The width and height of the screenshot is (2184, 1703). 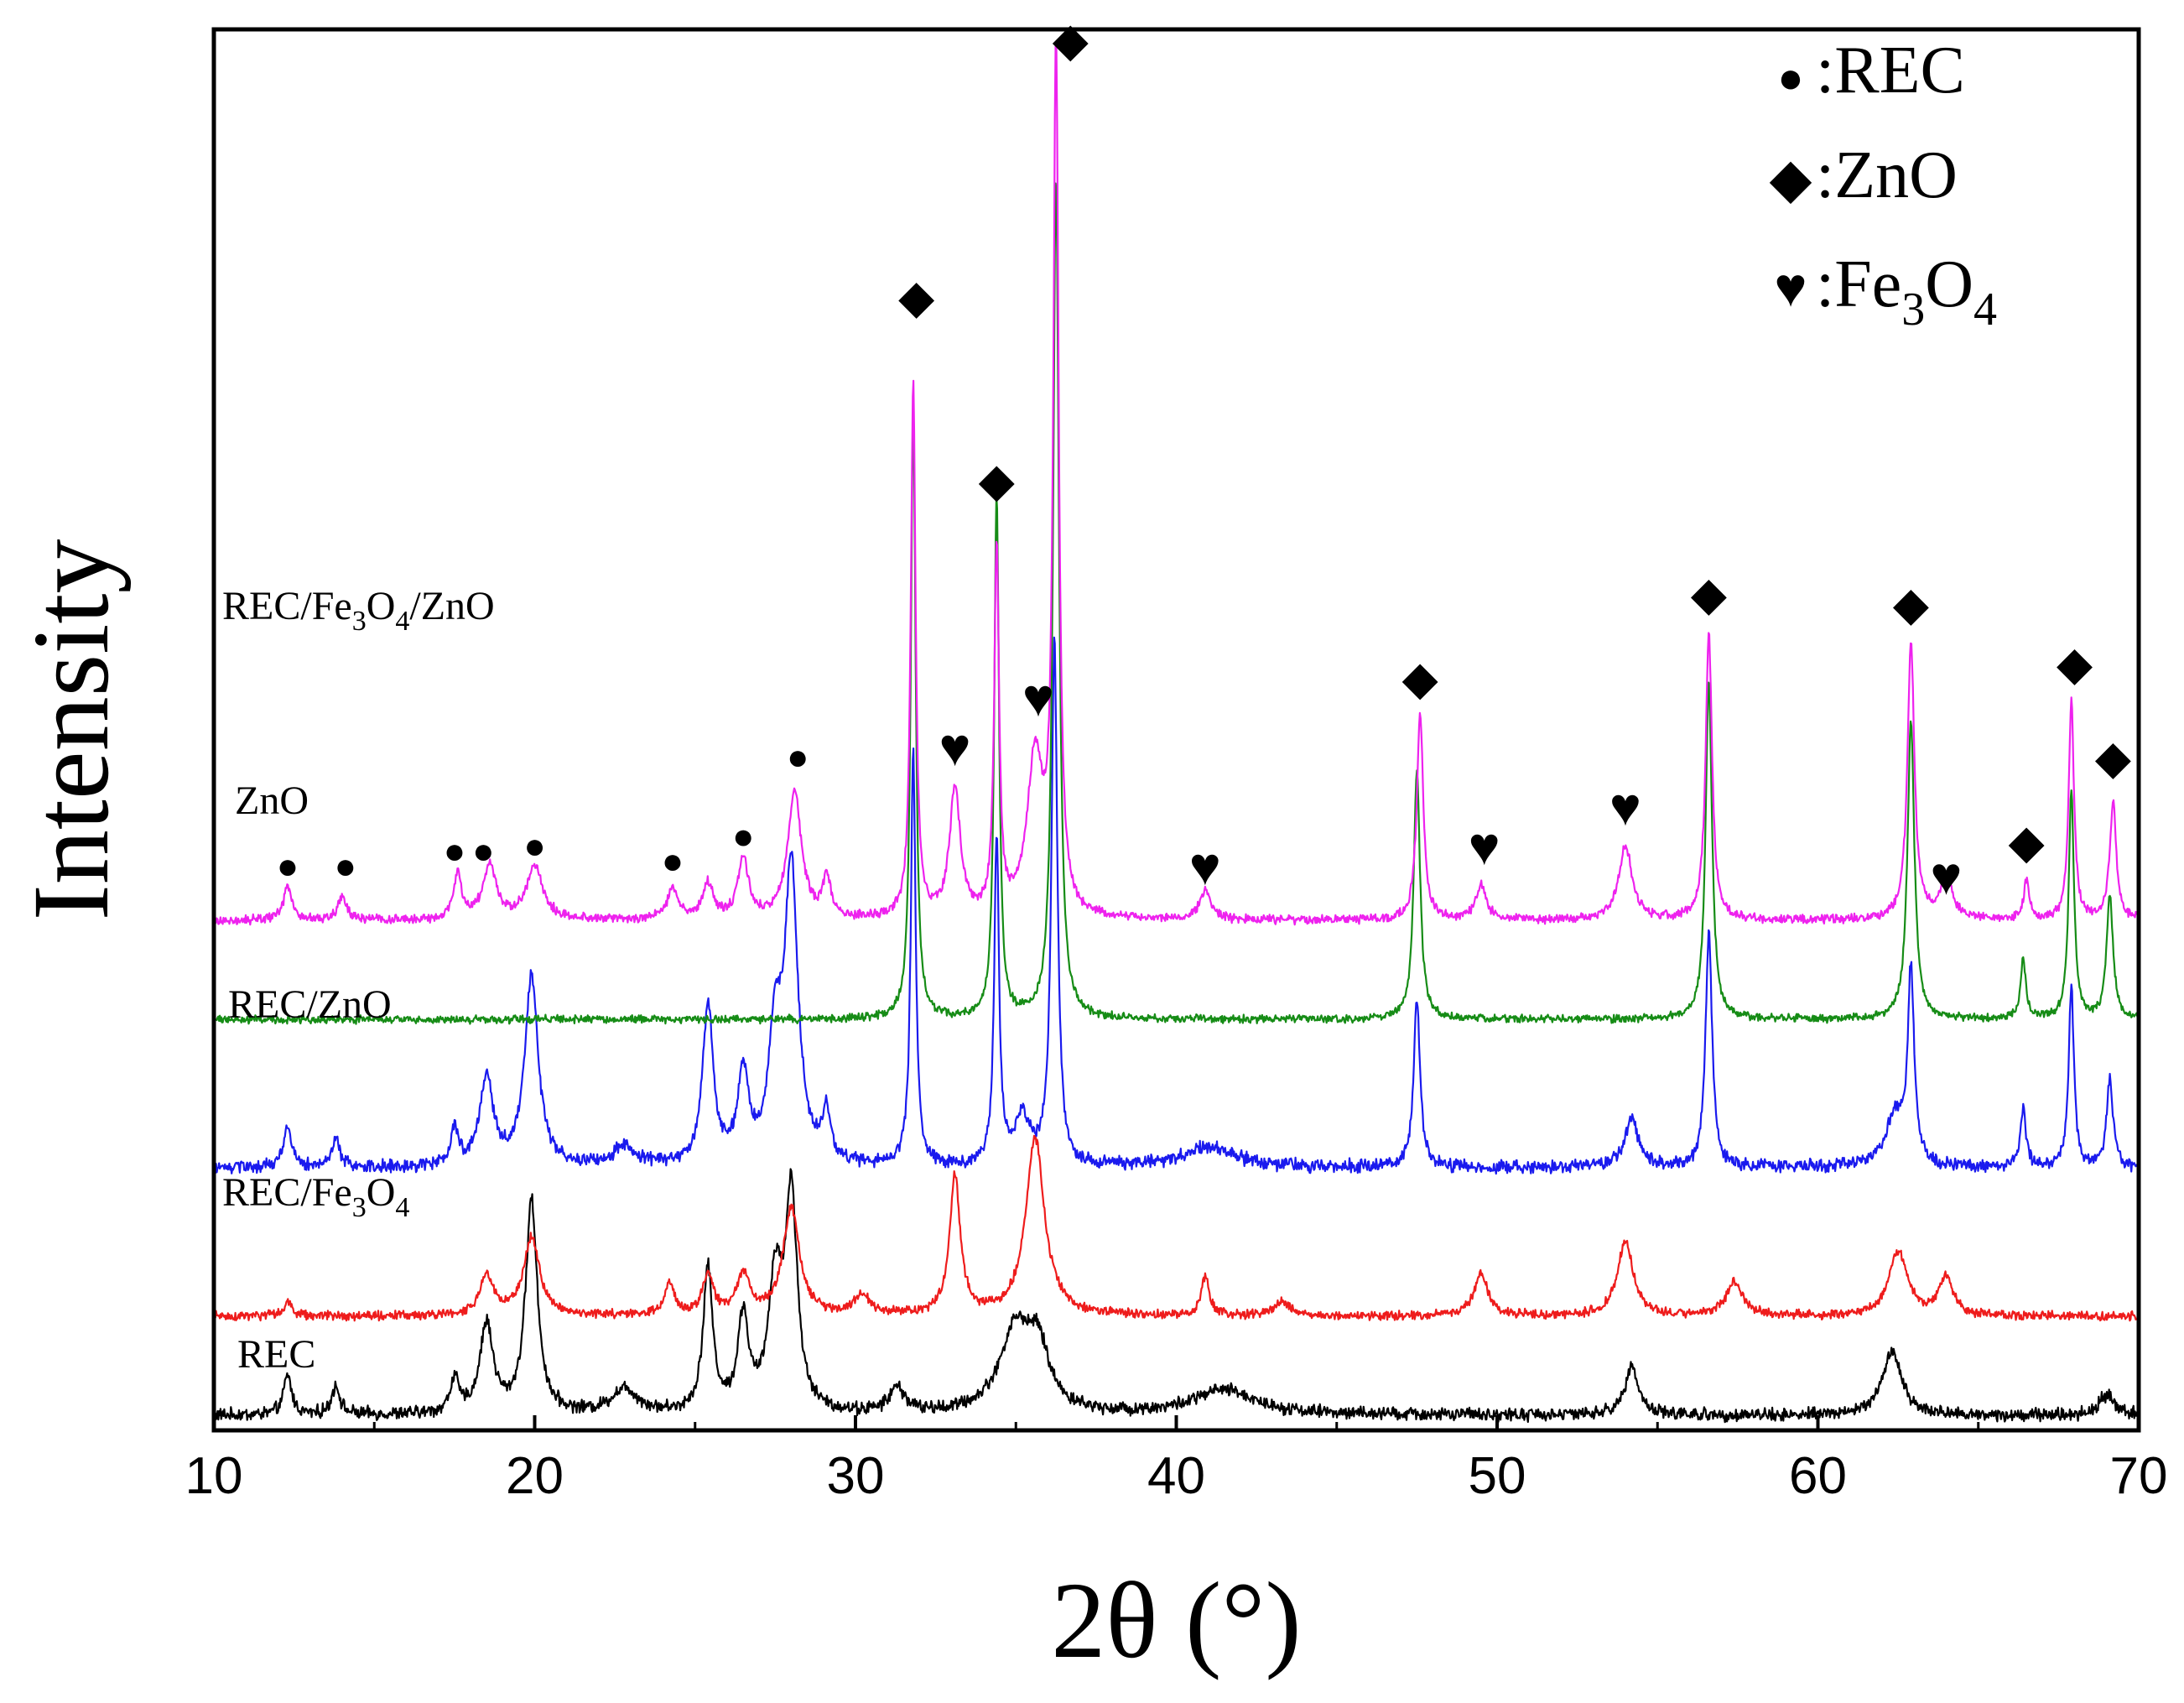 What do you see at coordinates (1497, 1476) in the screenshot?
I see `x-tick-label: 50` at bounding box center [1497, 1476].